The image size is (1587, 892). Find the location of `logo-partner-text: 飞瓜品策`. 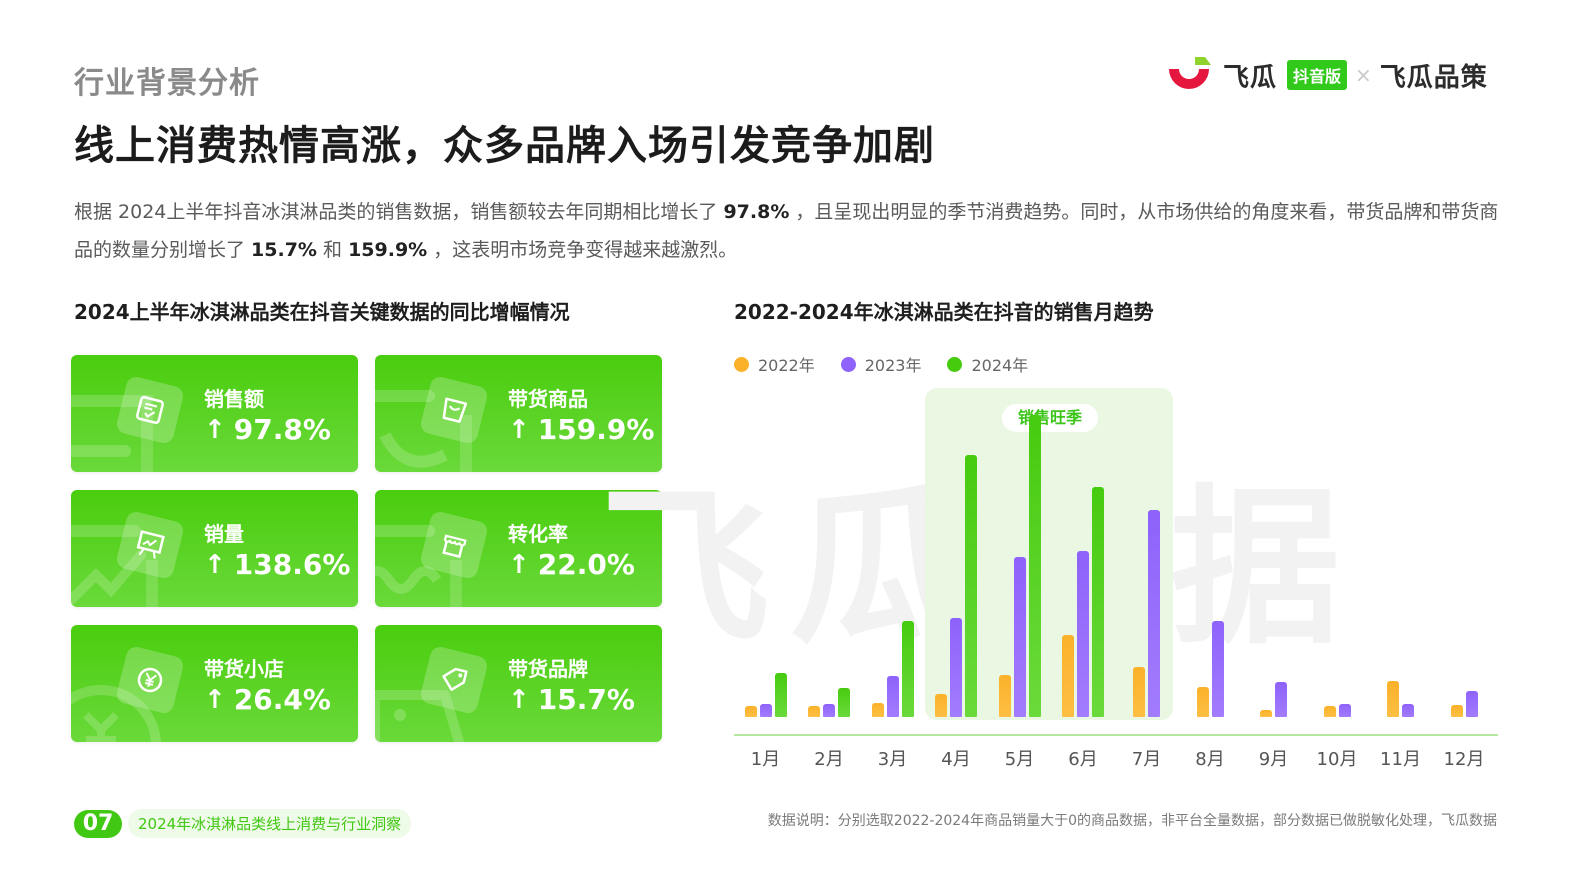

logo-partner-text: 飞瓜品策 is located at coordinates (1433, 77).